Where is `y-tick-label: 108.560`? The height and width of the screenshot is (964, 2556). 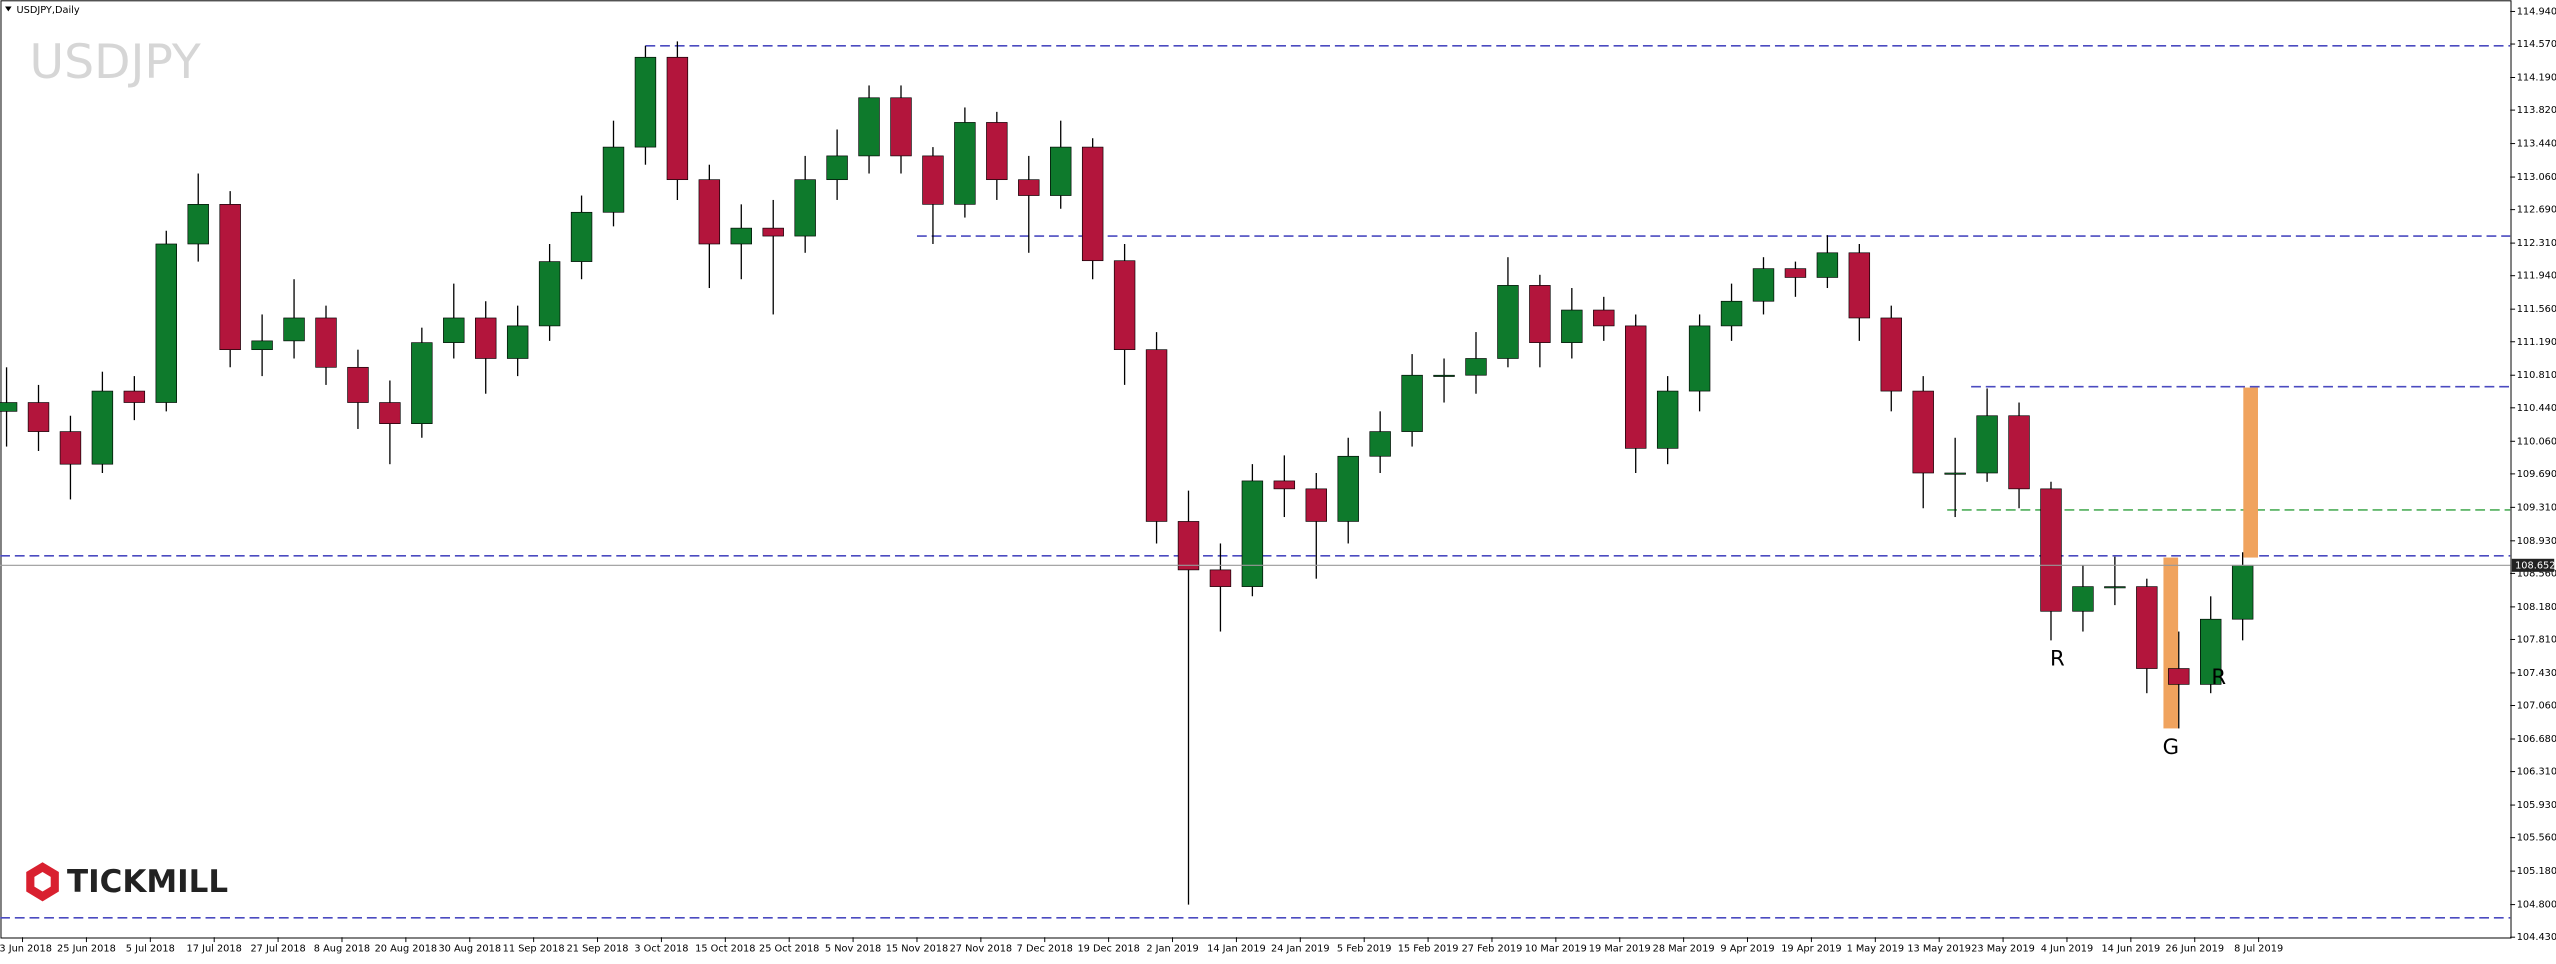 y-tick-label: 108.560 is located at coordinates (2536, 573).